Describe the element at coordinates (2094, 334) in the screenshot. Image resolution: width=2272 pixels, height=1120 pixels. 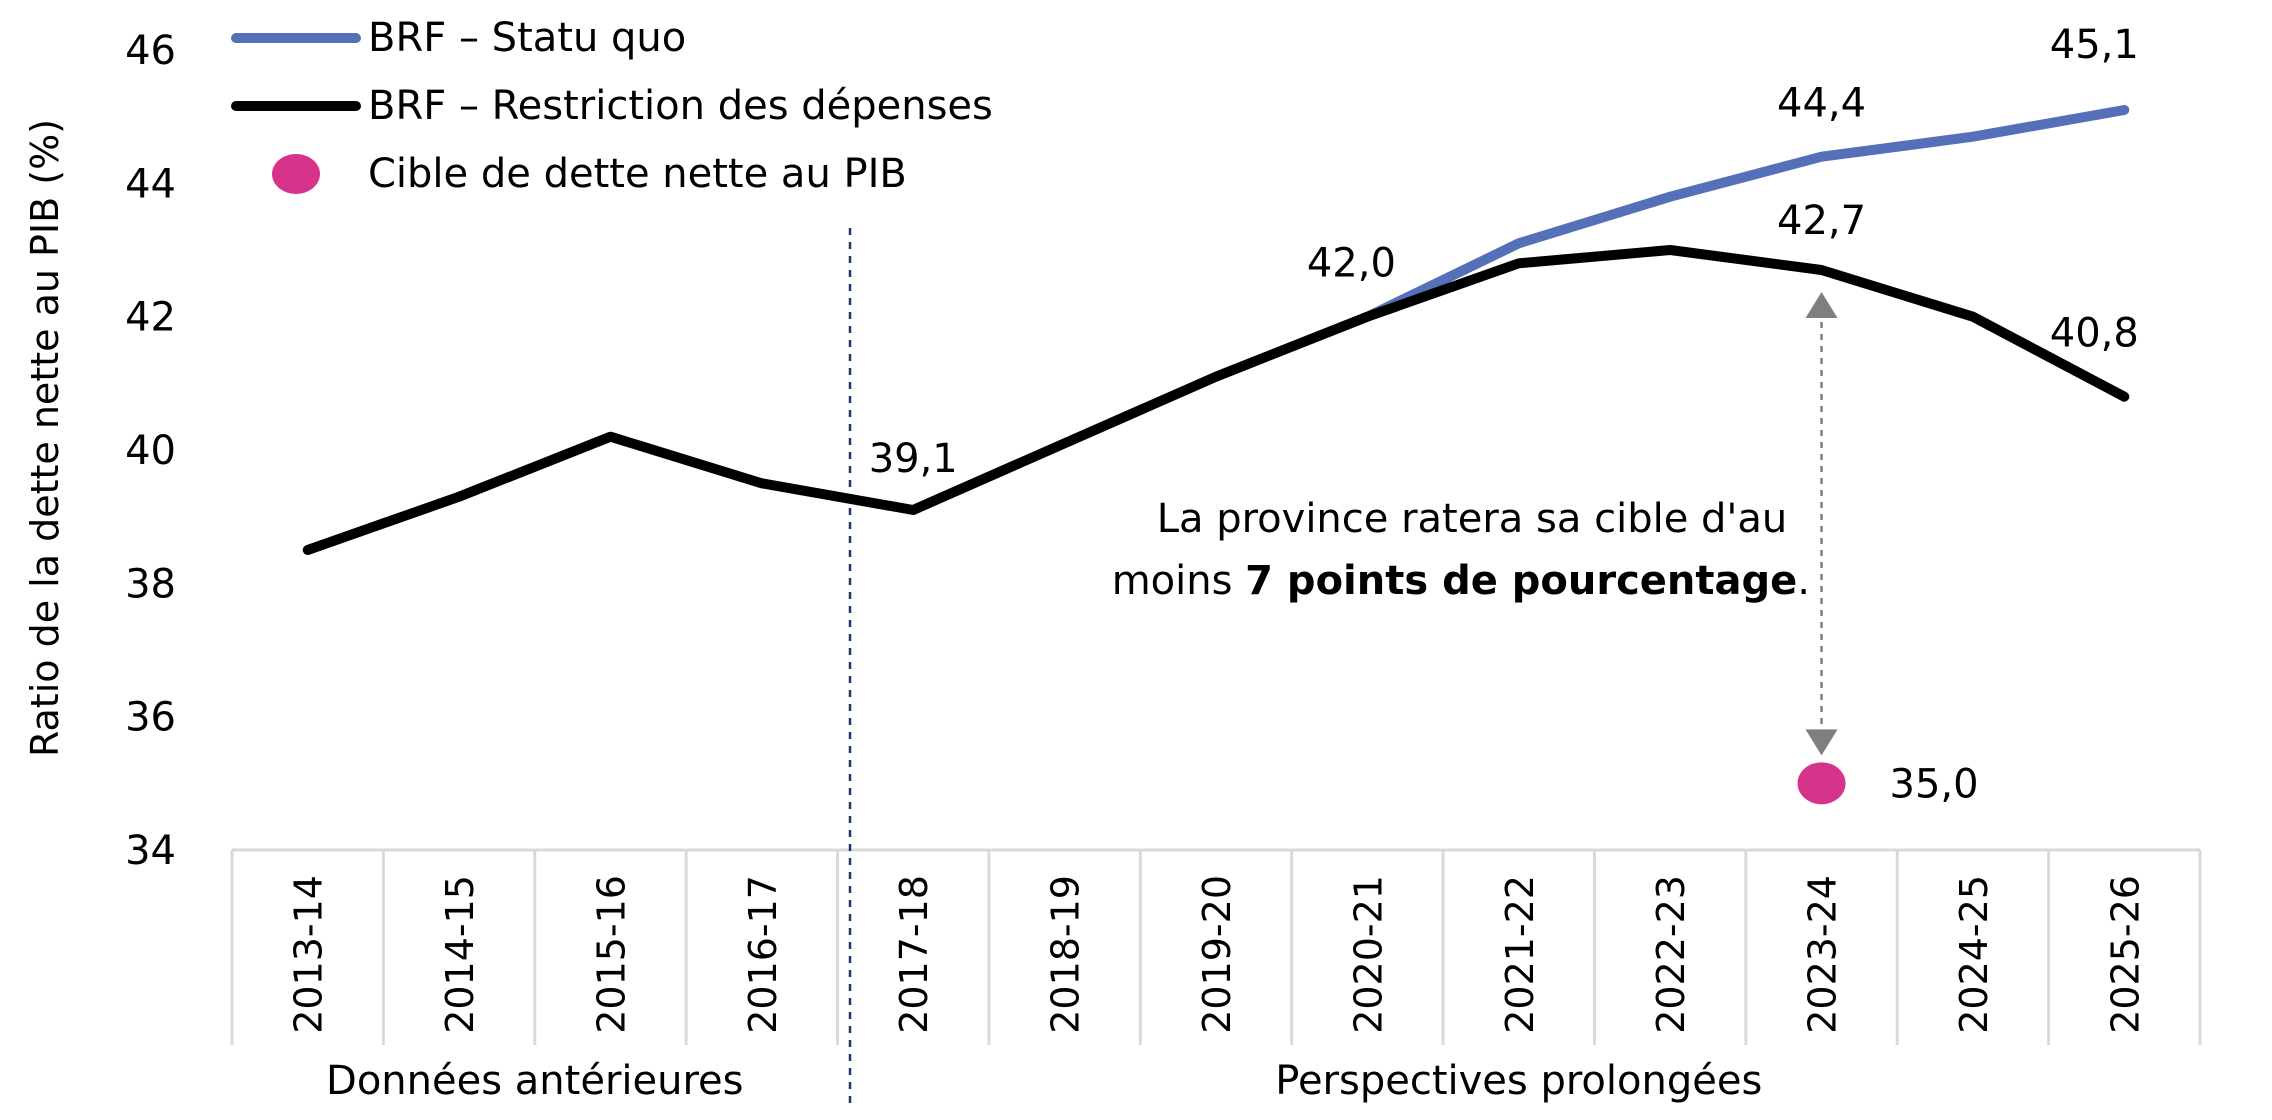
I see `data-label: 40,8` at that location.